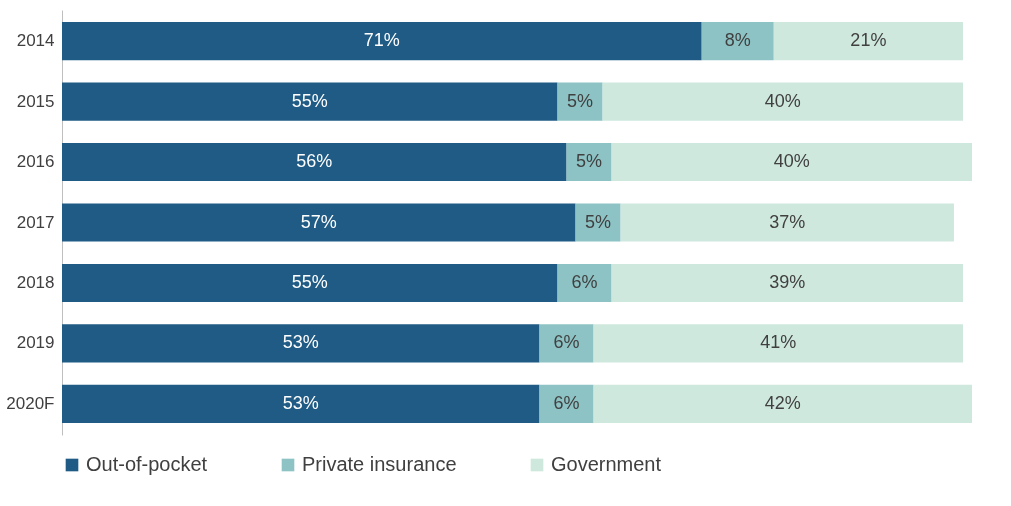 The width and height of the screenshot is (1011, 506). I want to click on data-label: 71%, so click(381, 40).